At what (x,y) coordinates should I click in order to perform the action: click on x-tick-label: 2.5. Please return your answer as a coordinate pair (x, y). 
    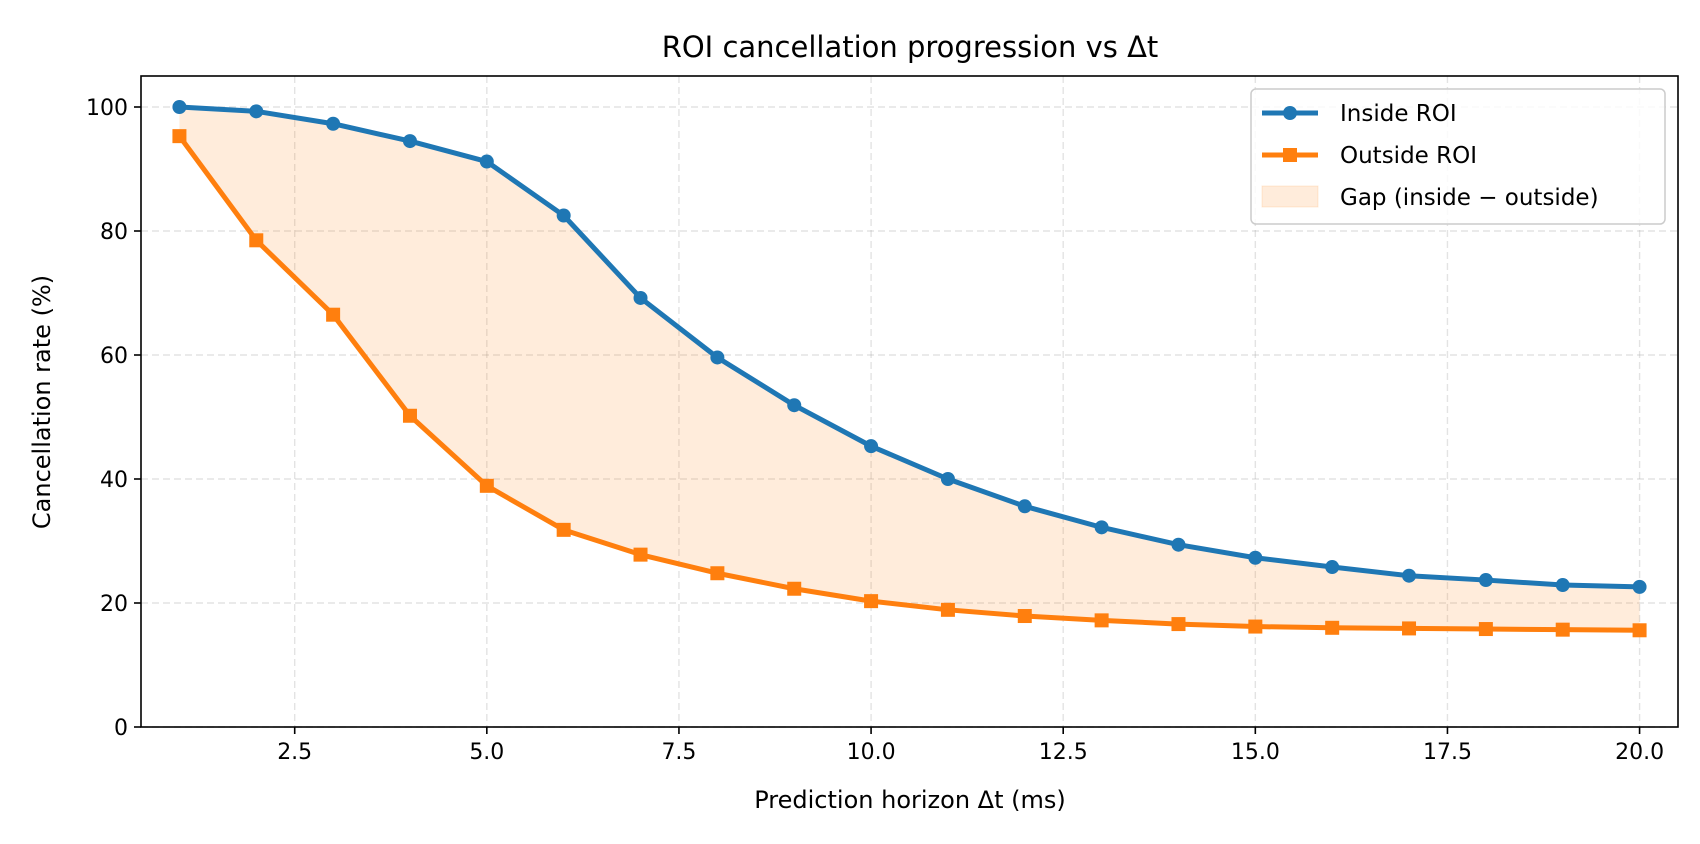
    Looking at the image, I should click on (294, 752).